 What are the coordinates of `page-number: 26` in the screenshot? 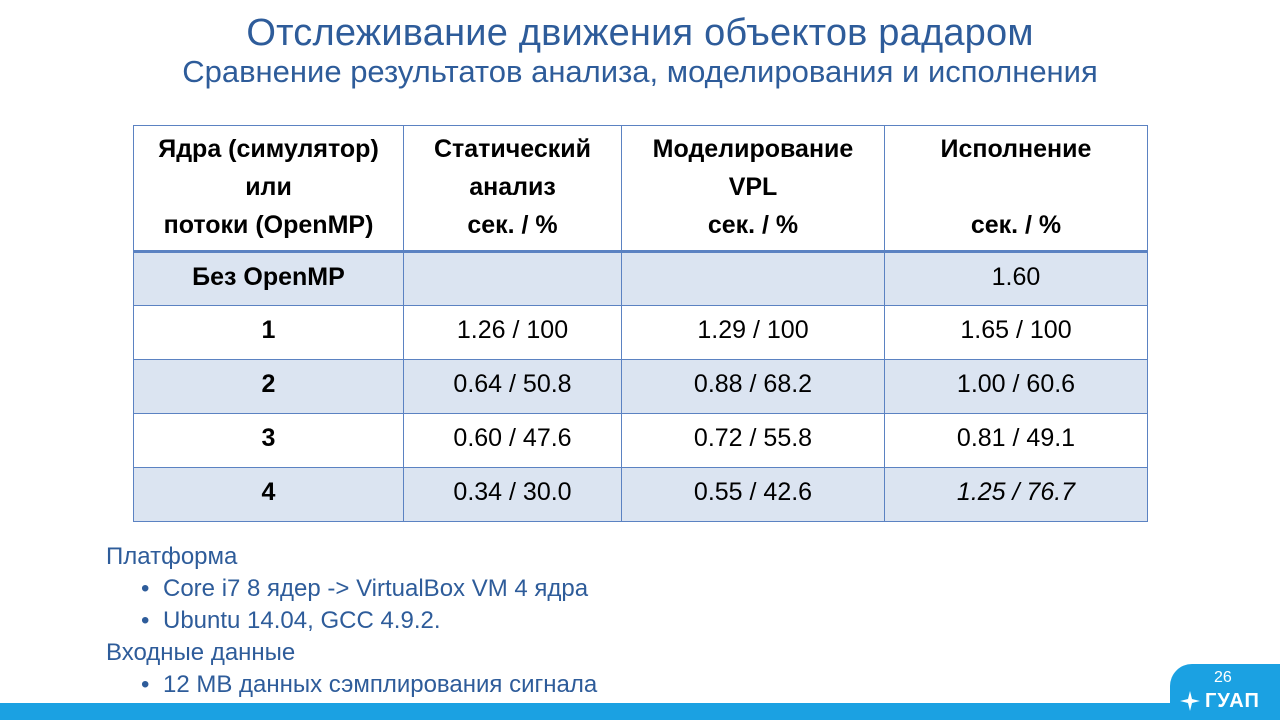 It's located at (1223, 677).